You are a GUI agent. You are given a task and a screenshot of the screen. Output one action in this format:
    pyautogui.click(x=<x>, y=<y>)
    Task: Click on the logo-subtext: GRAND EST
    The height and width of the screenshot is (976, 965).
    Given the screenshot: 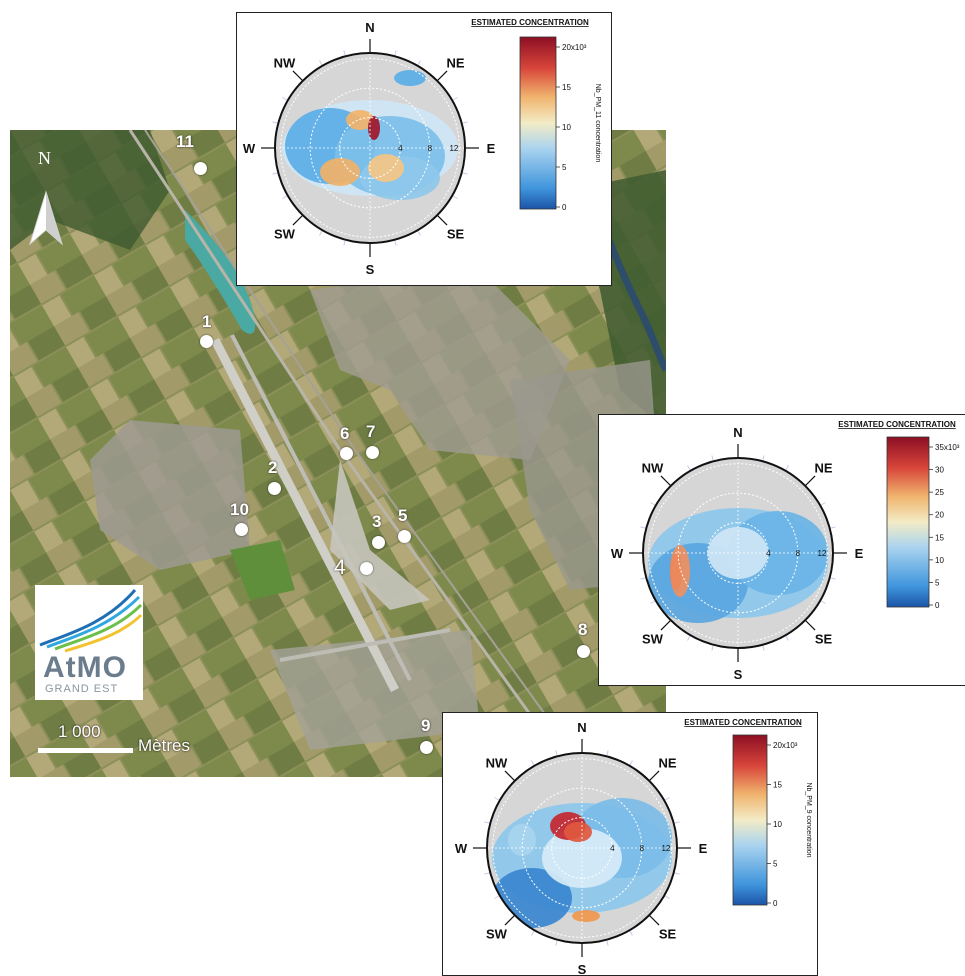 What is the action you would take?
    pyautogui.click(x=82, y=689)
    